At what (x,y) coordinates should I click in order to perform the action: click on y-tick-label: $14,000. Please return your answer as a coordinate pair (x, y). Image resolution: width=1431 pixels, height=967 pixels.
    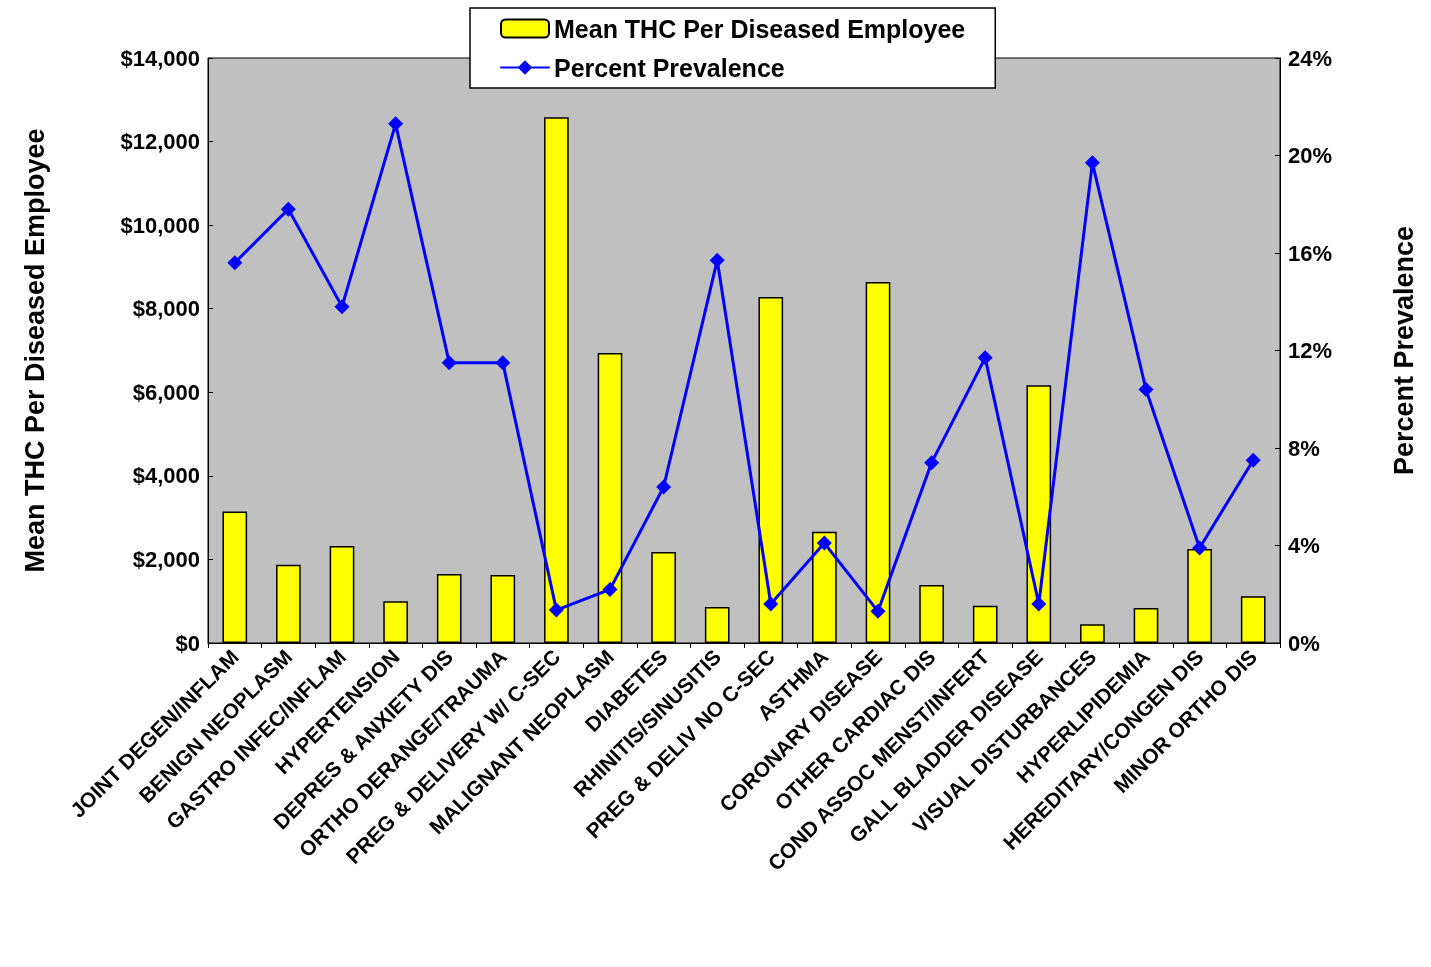
    Looking at the image, I should click on (160, 58).